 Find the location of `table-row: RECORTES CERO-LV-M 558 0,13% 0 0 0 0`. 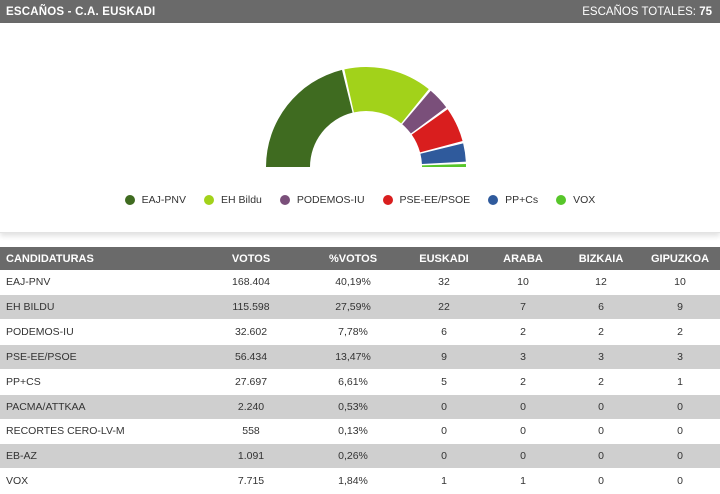

table-row: RECORTES CERO-LV-M 558 0,13% 0 0 0 0 is located at coordinates (360, 432).